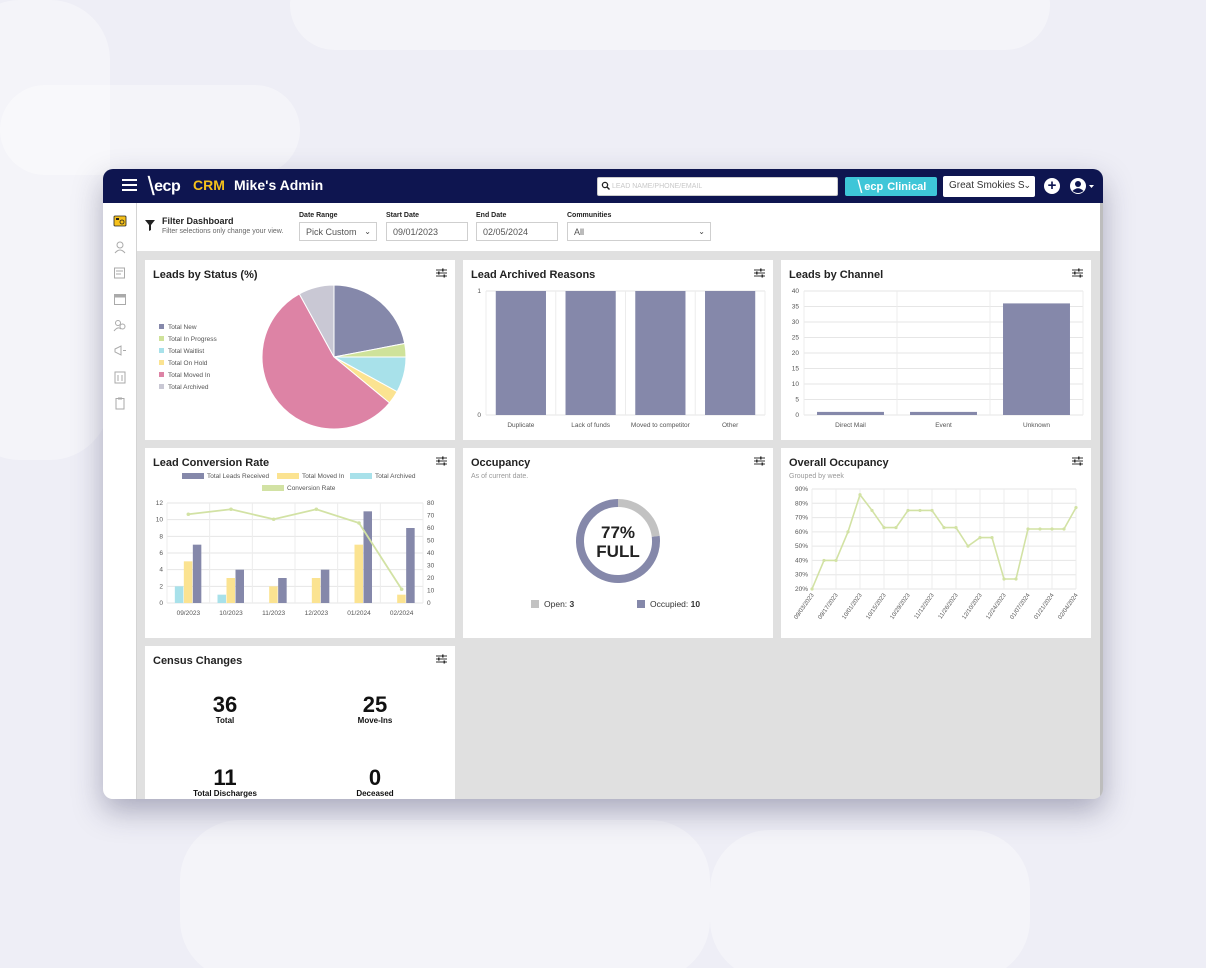 This screenshot has height=968, width=1206. What do you see at coordinates (661, 425) in the screenshot?
I see `x-tick-label: Moved to competitor` at bounding box center [661, 425].